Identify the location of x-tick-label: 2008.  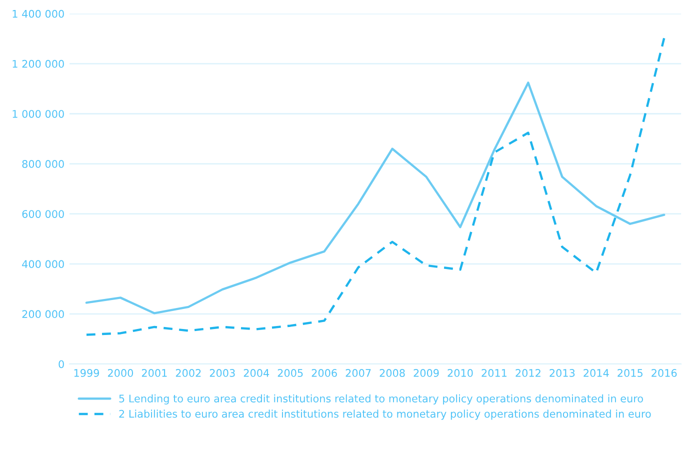
(392, 373).